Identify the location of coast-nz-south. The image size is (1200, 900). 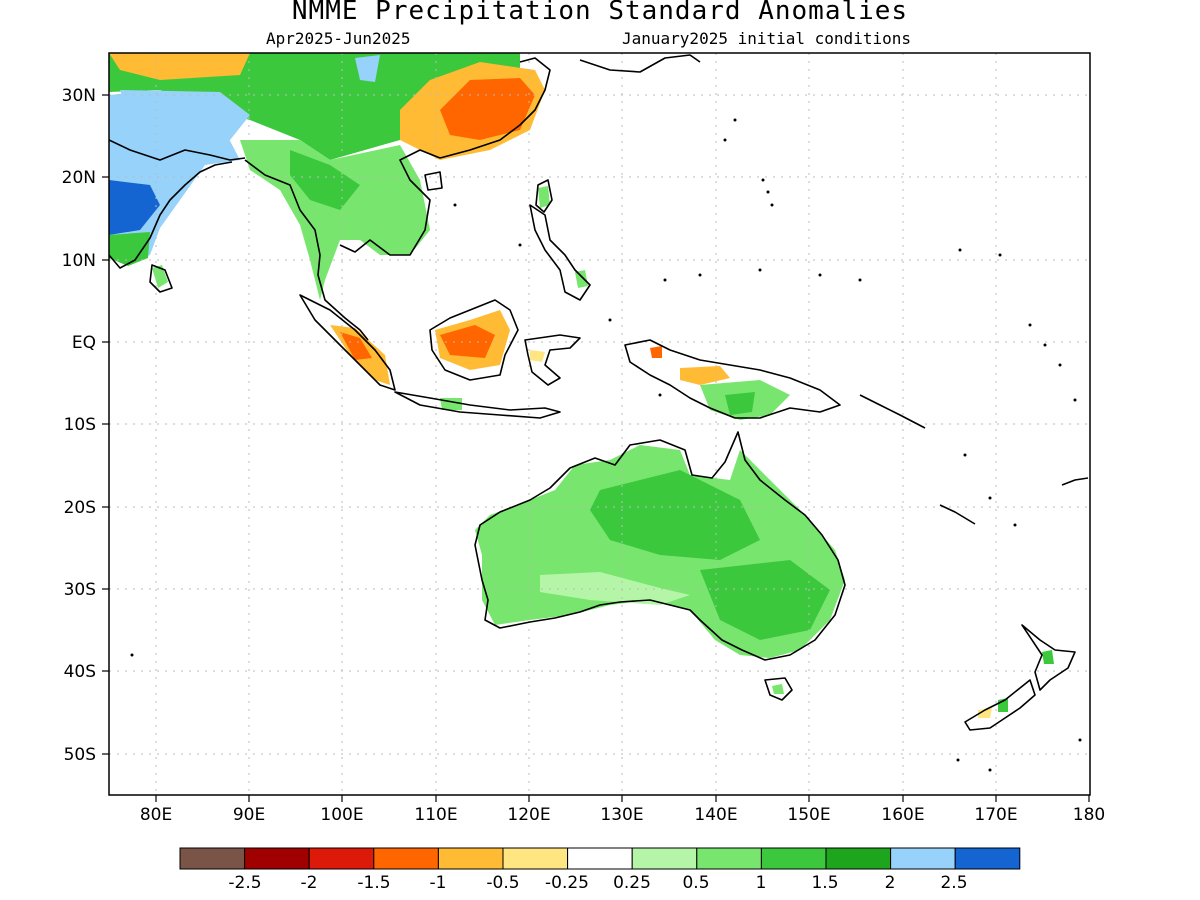
(1000, 705).